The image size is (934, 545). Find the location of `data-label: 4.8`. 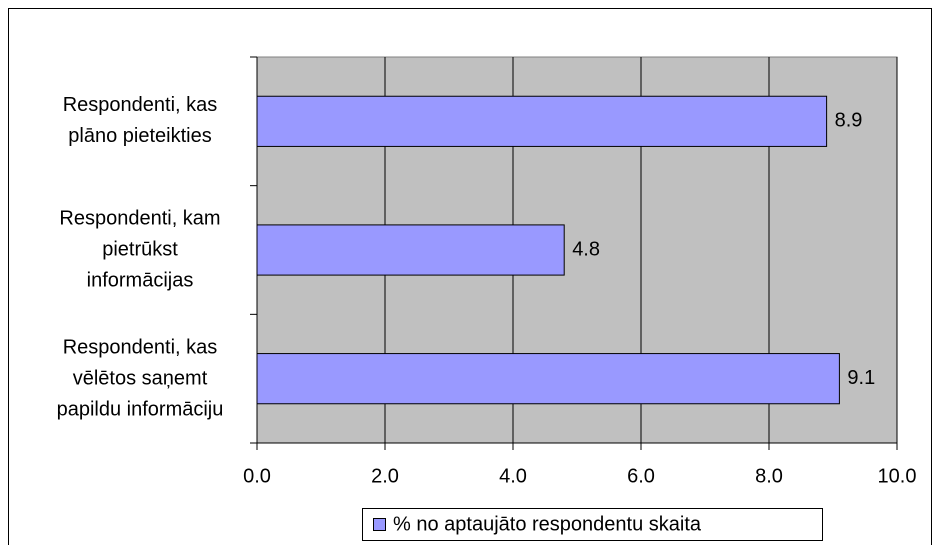

data-label: 4.8 is located at coordinates (586, 249).